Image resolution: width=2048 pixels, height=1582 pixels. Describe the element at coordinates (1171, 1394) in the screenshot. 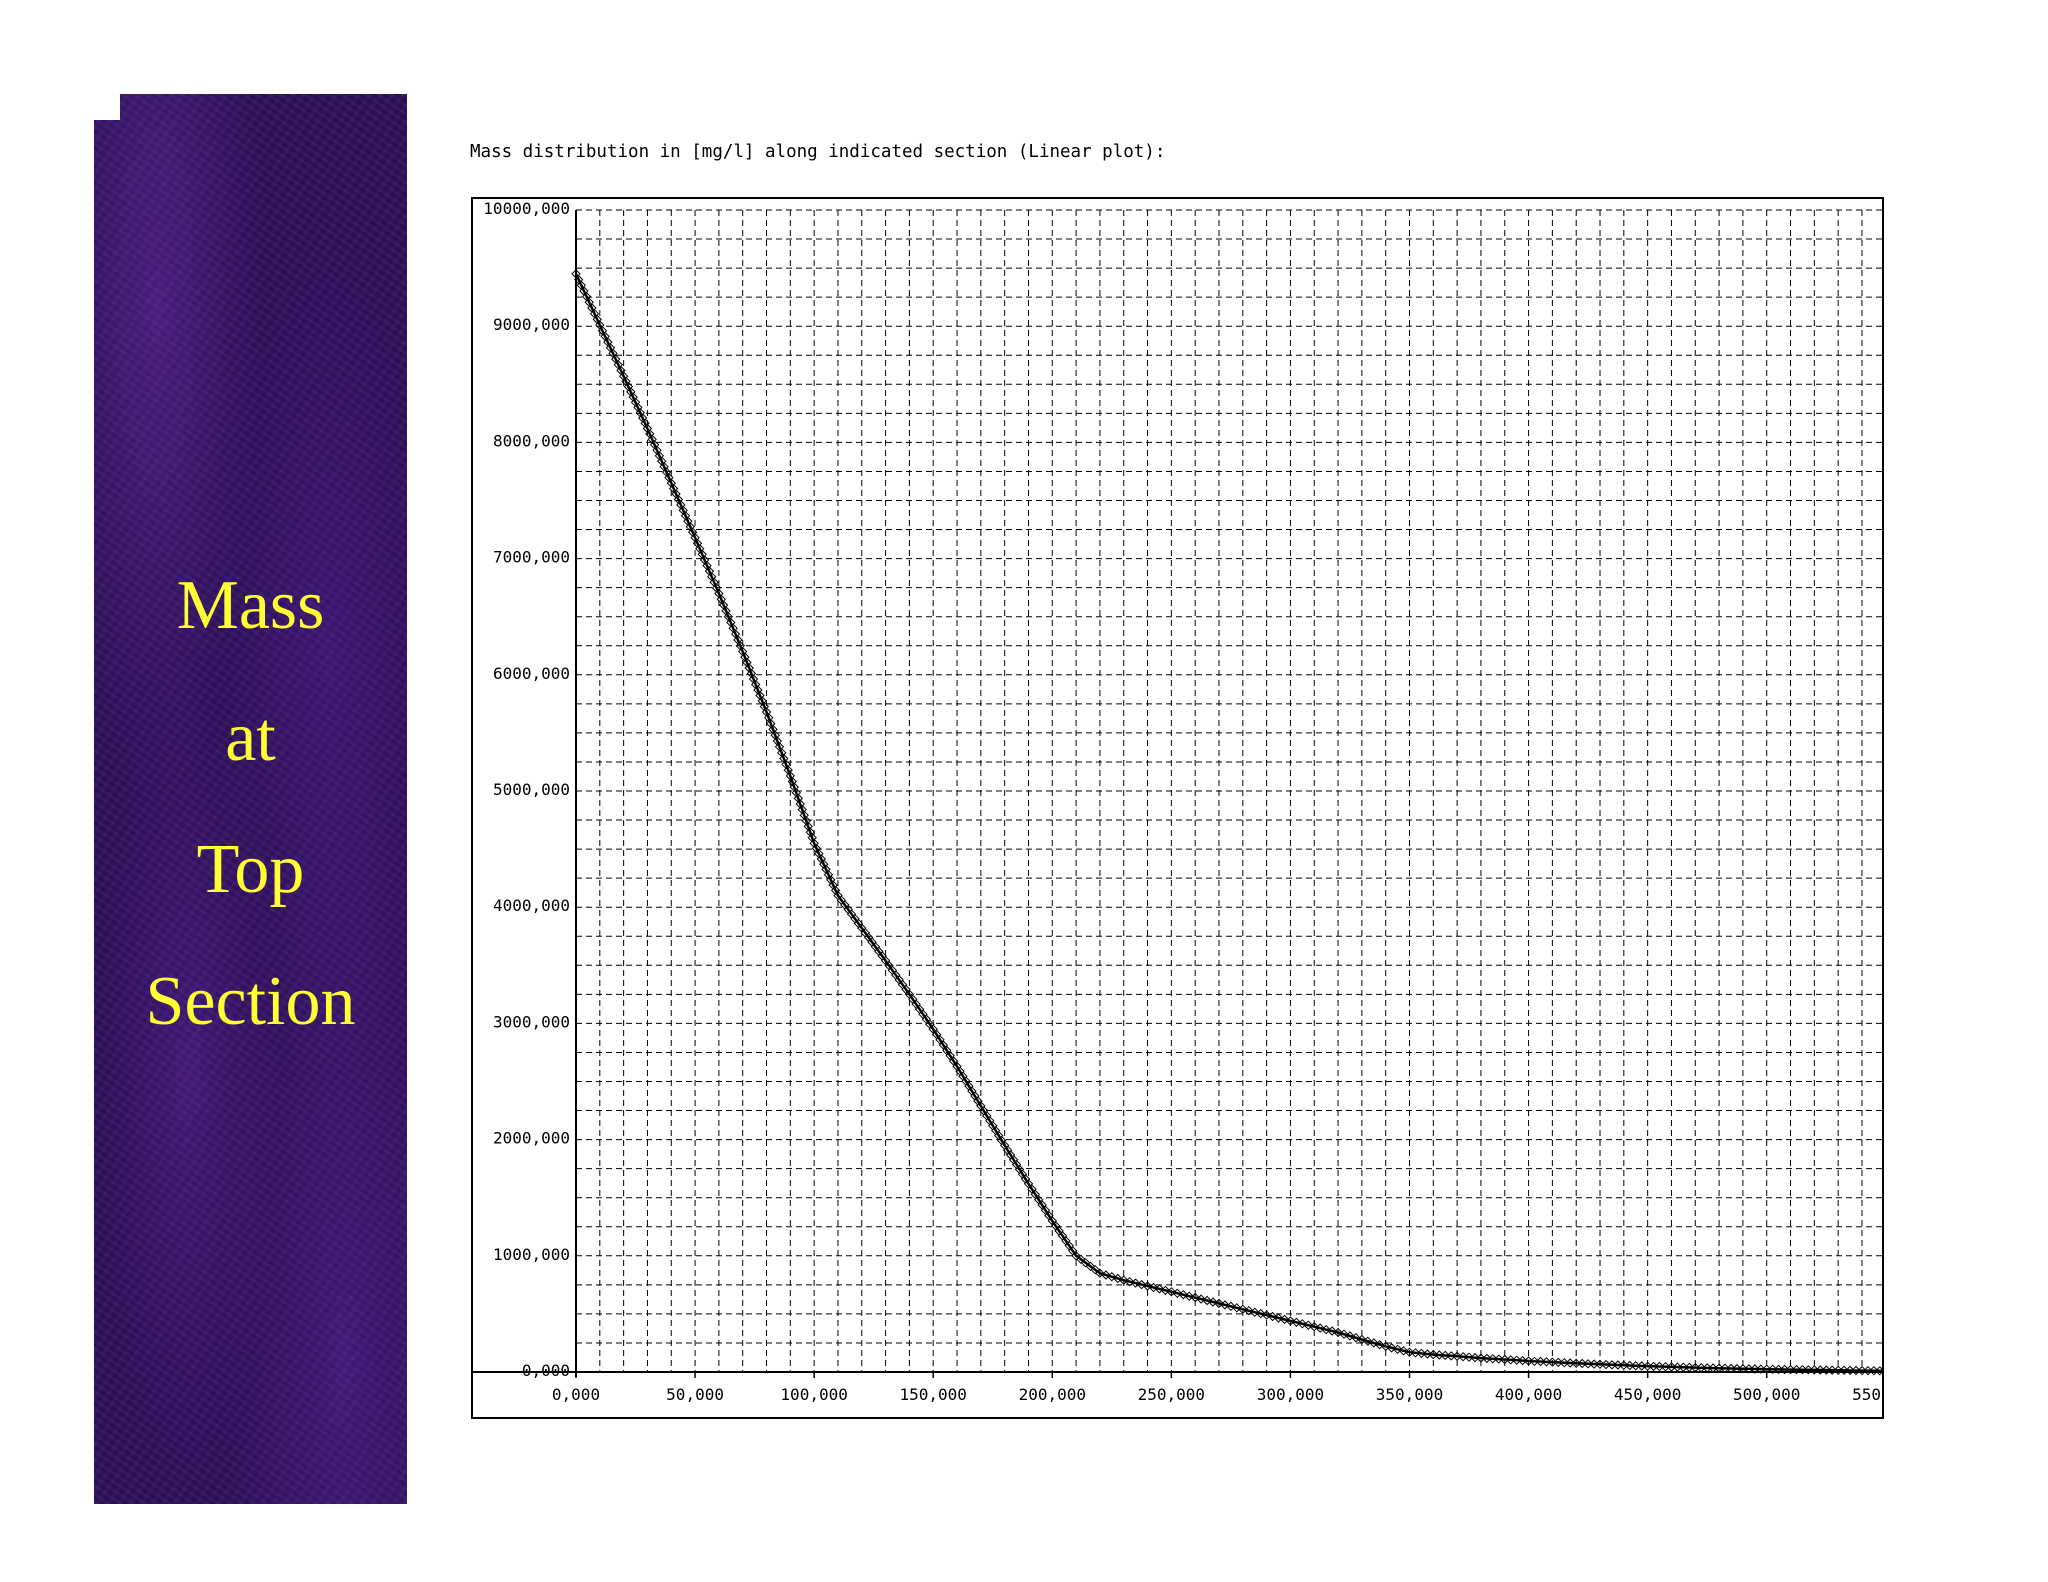

I see `x-tick-label: 250,000` at that location.